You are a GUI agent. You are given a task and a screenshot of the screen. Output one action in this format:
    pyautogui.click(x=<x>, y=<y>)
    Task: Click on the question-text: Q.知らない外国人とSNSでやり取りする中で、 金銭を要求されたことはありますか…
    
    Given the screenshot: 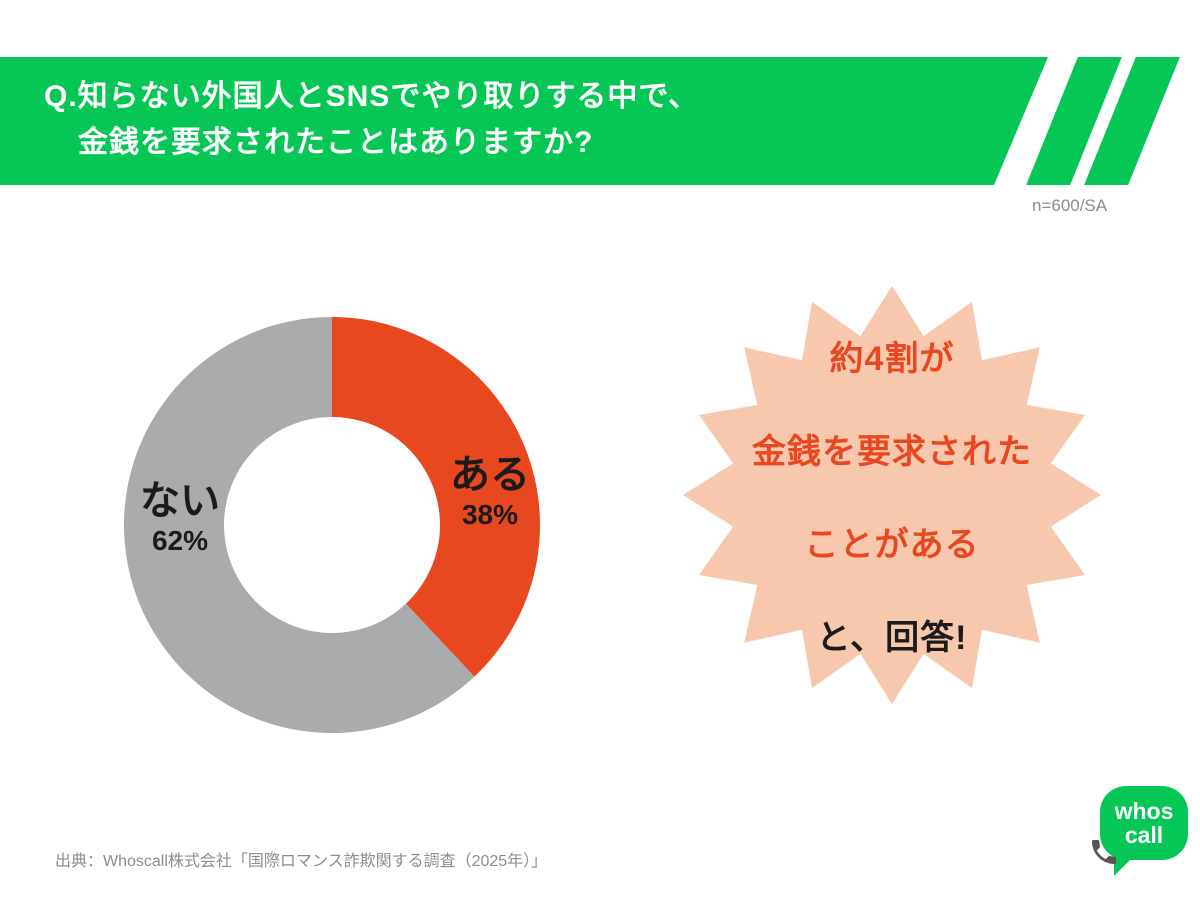 What is the action you would take?
    pyautogui.click(x=524, y=111)
    